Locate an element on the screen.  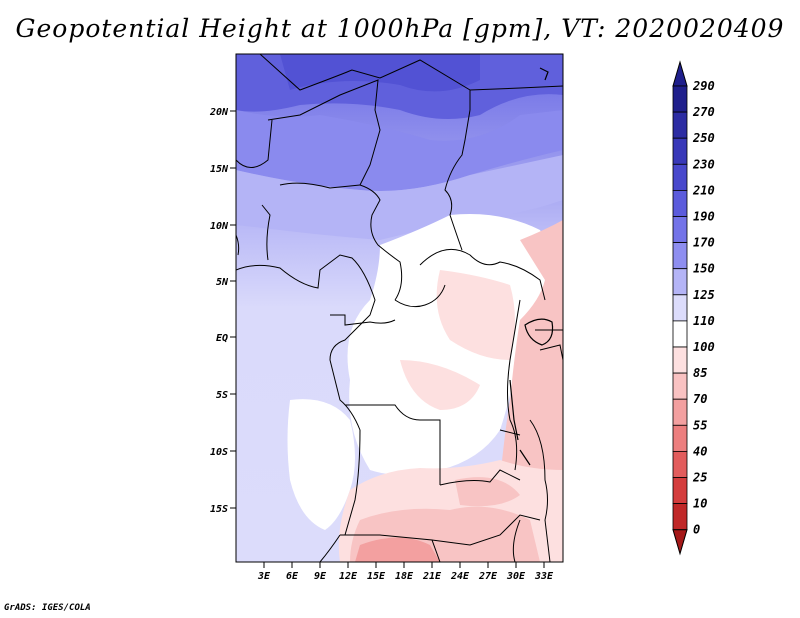
lat-label: 10N is located at coordinates (219, 226).